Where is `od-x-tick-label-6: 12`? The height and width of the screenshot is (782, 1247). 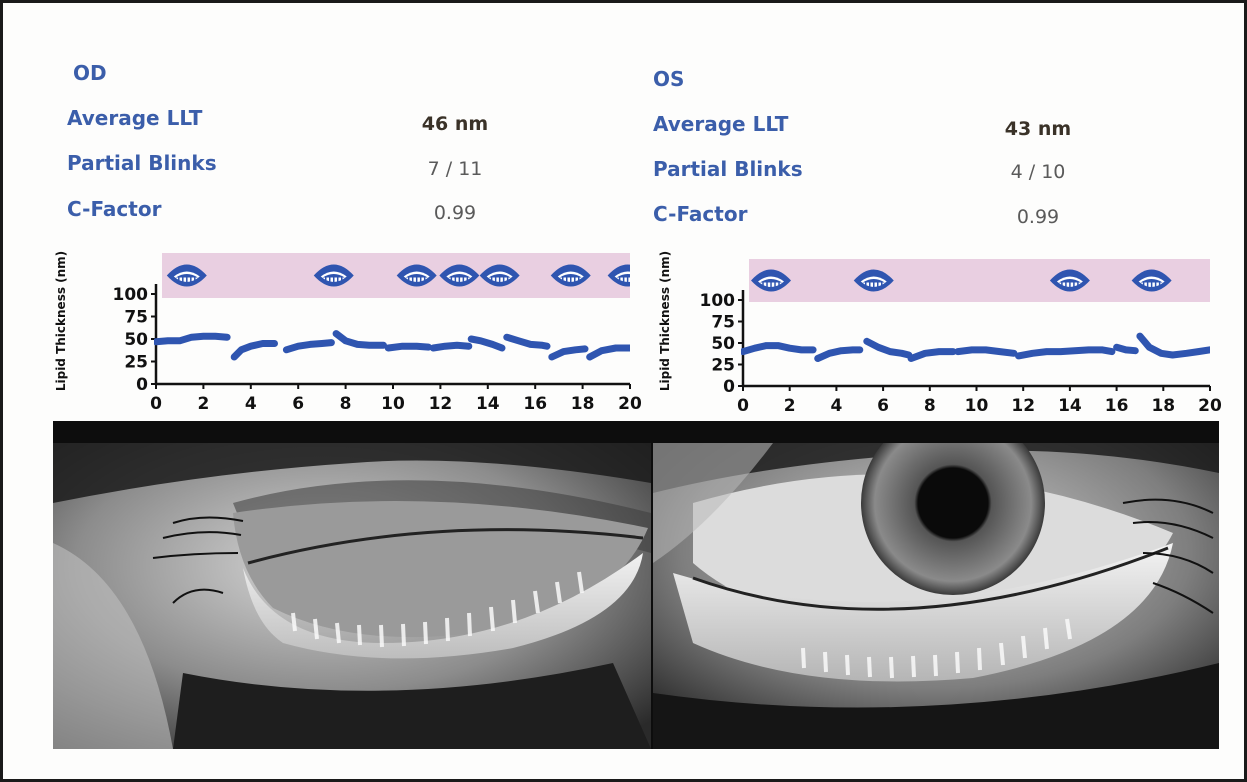 od-x-tick-label-6: 12 is located at coordinates (441, 404).